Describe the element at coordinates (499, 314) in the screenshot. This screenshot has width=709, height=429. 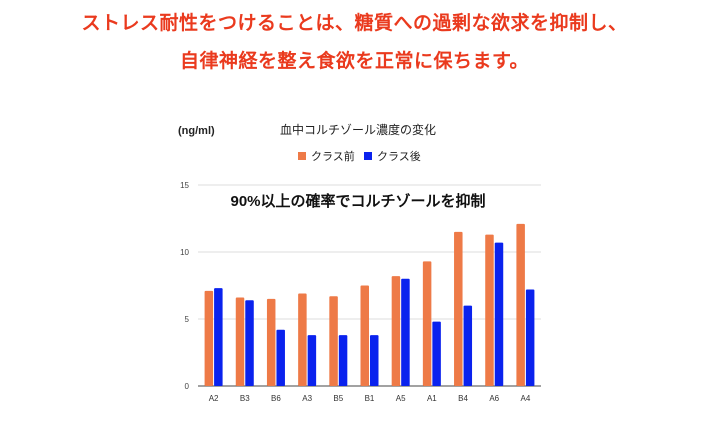
I see `bar-after-A6` at that location.